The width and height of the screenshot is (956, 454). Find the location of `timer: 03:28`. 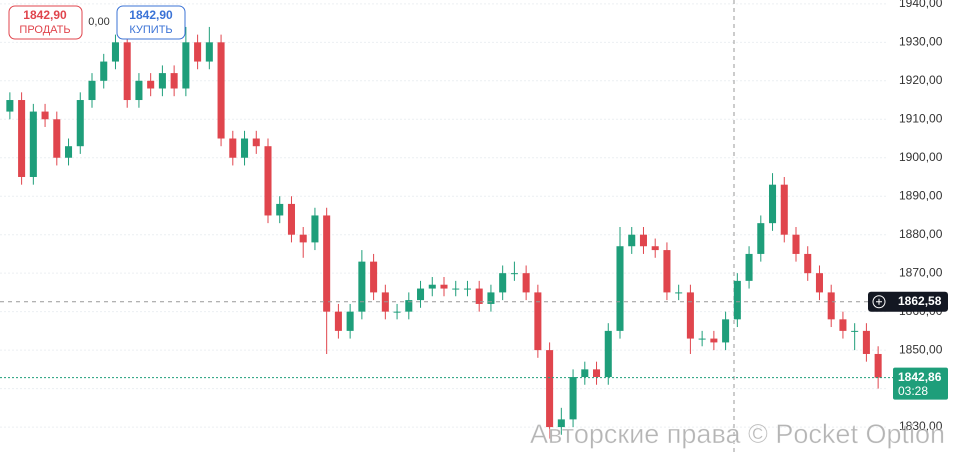

timer: 03:28 is located at coordinates (913, 391).